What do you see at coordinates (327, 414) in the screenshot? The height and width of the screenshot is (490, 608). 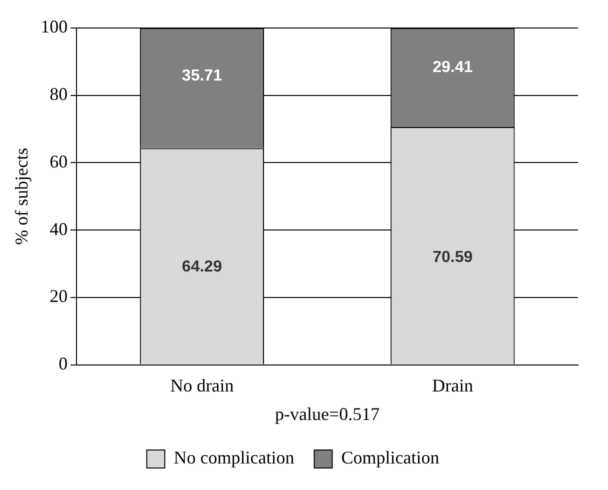 I see `x-axis-title: p-value=0.517` at bounding box center [327, 414].